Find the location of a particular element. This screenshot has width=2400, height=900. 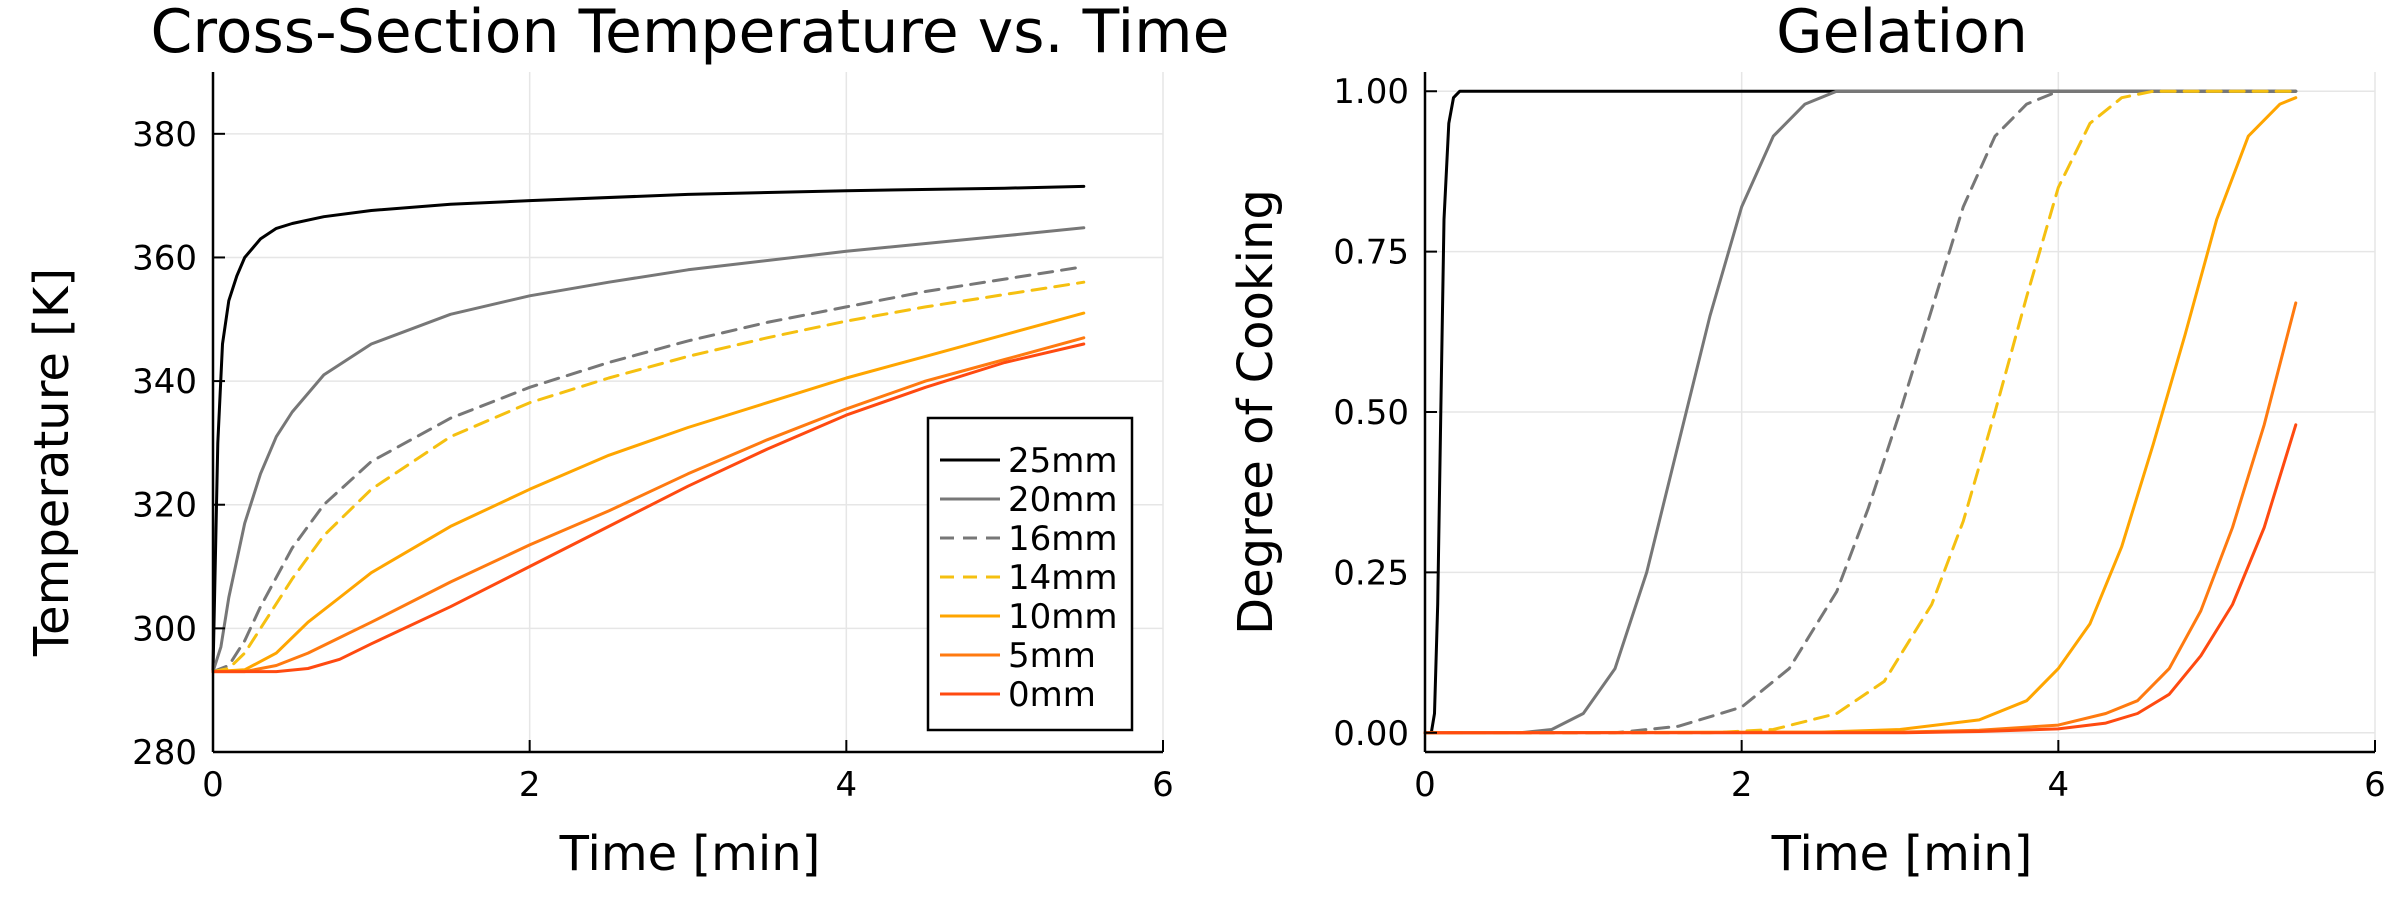

legend-label-20mm: 20mm is located at coordinates (1063, 500).